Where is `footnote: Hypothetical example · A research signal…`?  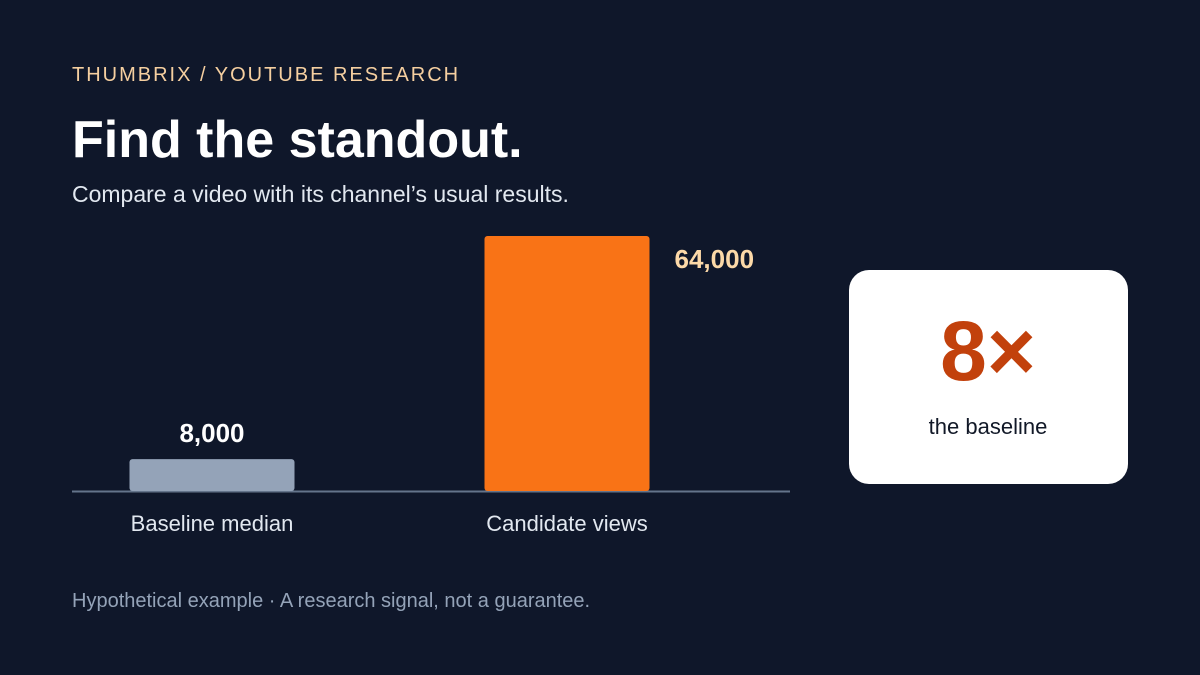
footnote: Hypothetical example · A research signal… is located at coordinates (331, 601).